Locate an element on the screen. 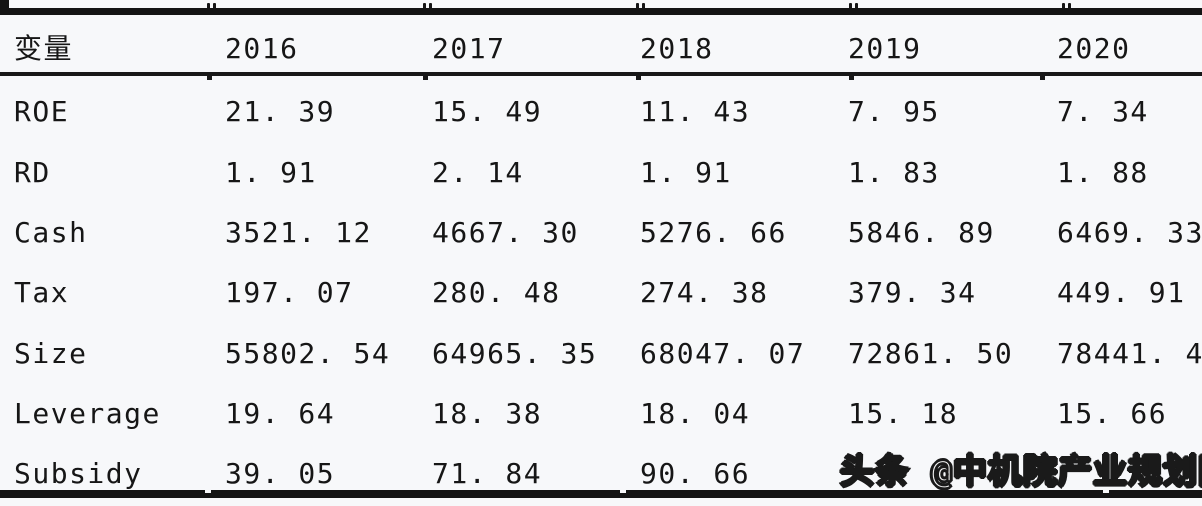 This screenshot has width=1202, height=506. value-cell: 72861. 50 is located at coordinates (931, 353).